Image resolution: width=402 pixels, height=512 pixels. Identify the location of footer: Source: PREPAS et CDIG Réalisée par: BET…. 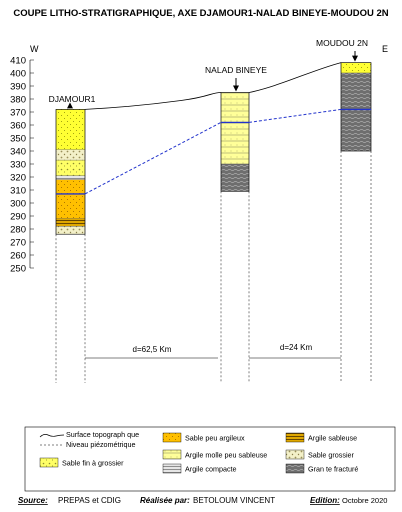
(202, 500).